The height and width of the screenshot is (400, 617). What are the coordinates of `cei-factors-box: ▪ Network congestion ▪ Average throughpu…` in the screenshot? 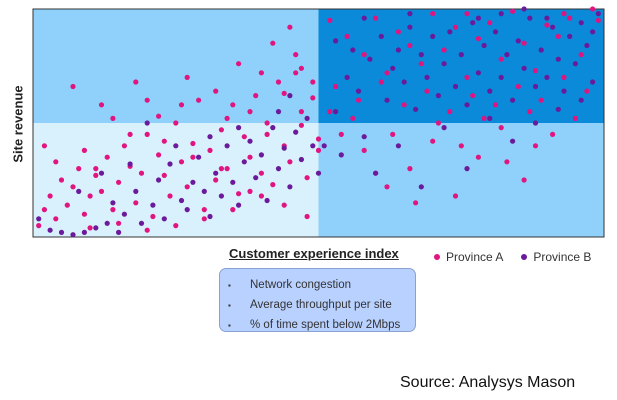 It's located at (317, 300).